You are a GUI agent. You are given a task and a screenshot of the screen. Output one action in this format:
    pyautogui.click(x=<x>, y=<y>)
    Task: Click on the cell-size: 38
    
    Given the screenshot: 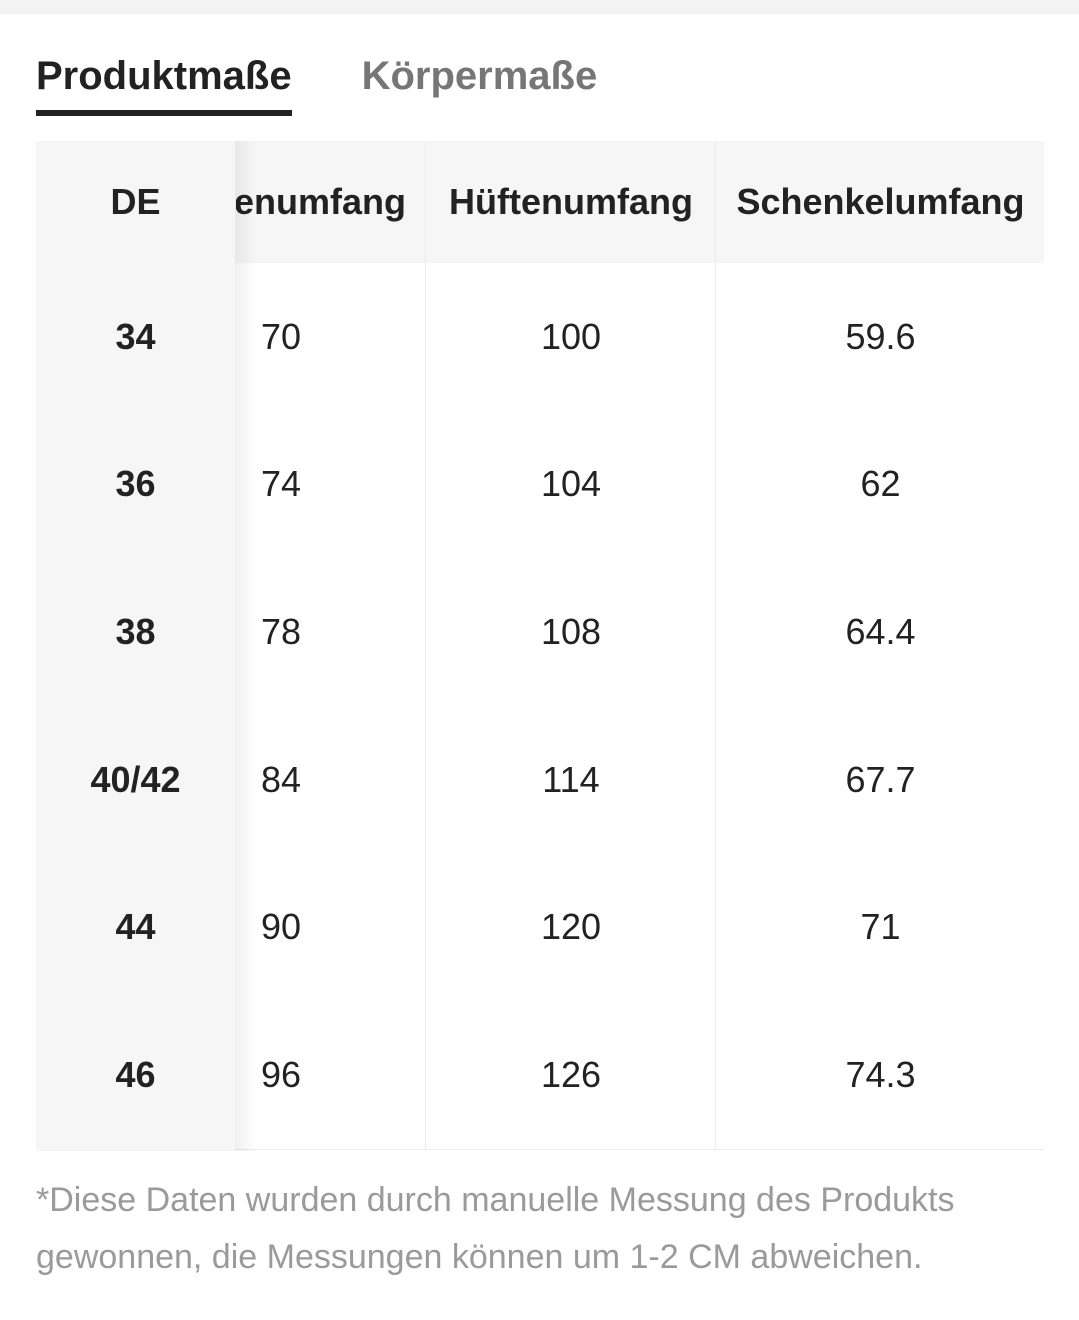 What is the action you would take?
    pyautogui.click(x=135, y=631)
    